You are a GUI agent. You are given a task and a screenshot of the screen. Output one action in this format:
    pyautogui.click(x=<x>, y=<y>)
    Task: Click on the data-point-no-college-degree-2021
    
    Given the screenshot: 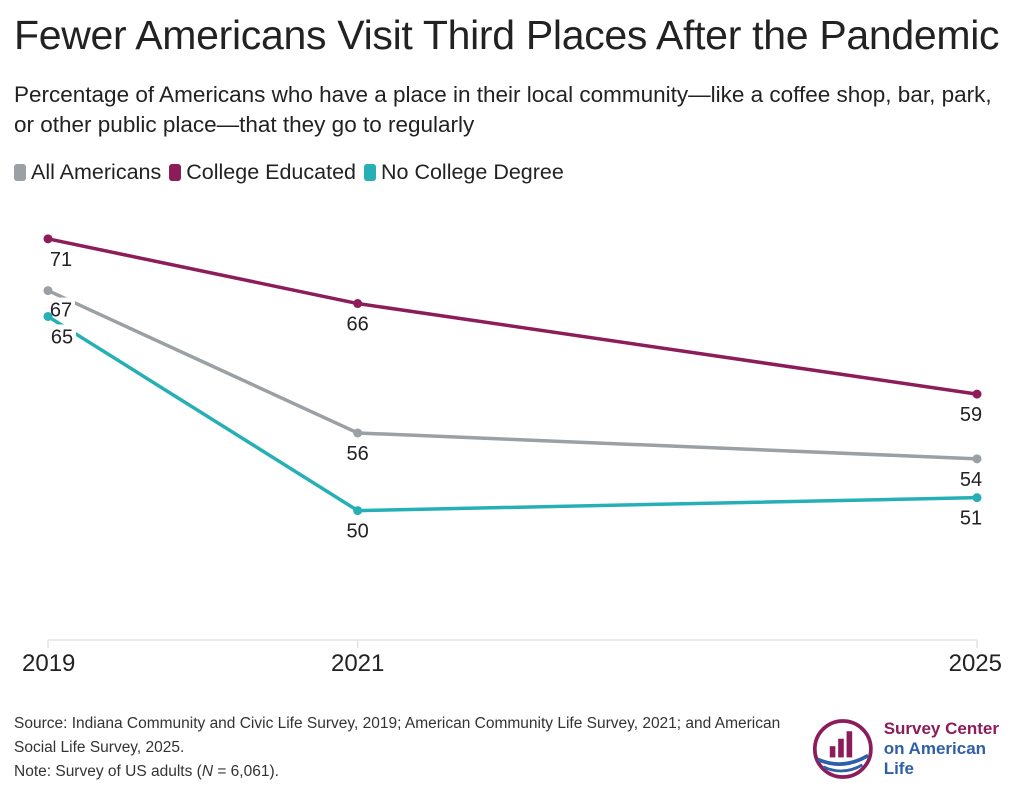 What is the action you would take?
    pyautogui.click(x=358, y=511)
    